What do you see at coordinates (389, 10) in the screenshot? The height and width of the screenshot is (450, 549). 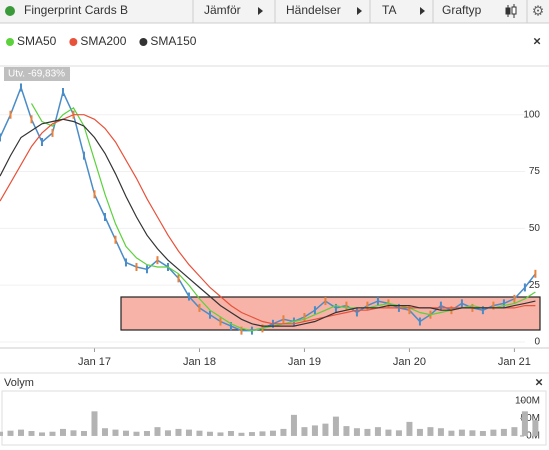 I see `menu-item: TA` at bounding box center [389, 10].